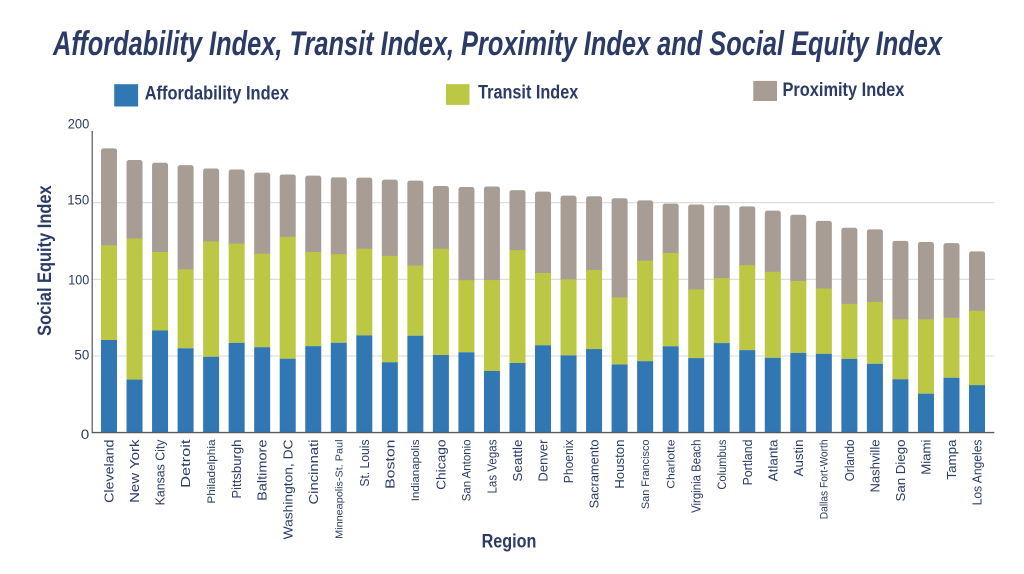  Describe the element at coordinates (78, 279) in the screenshot. I see `svg-text: 100` at that location.